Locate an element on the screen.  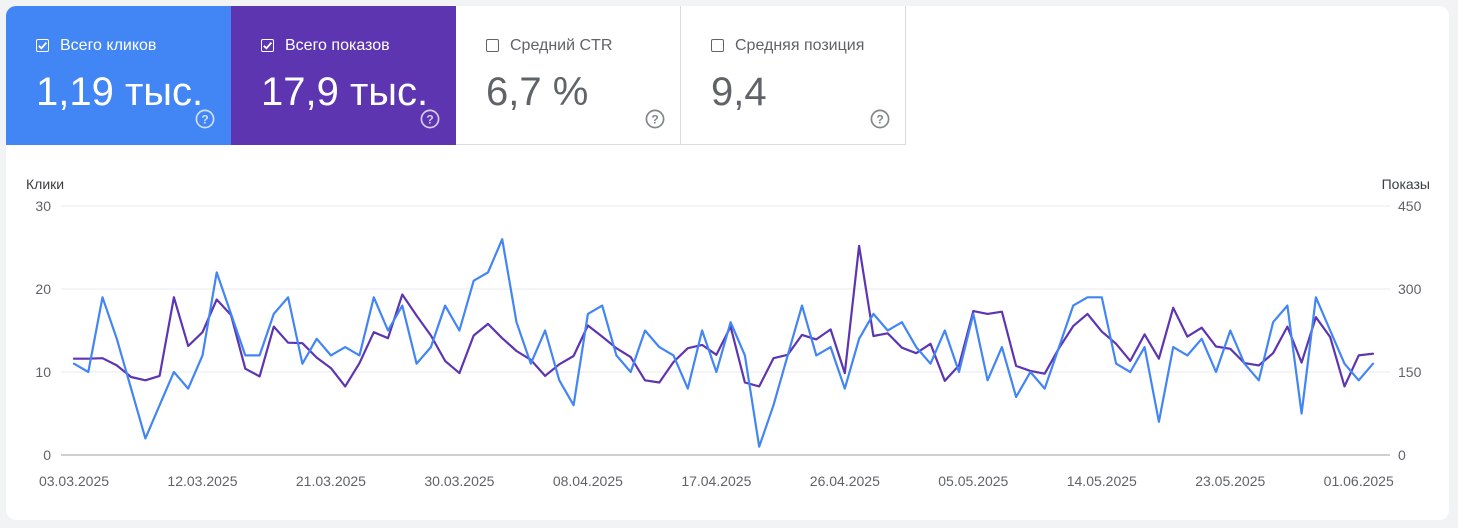
checkbox-average-position is located at coordinates (717, 45).